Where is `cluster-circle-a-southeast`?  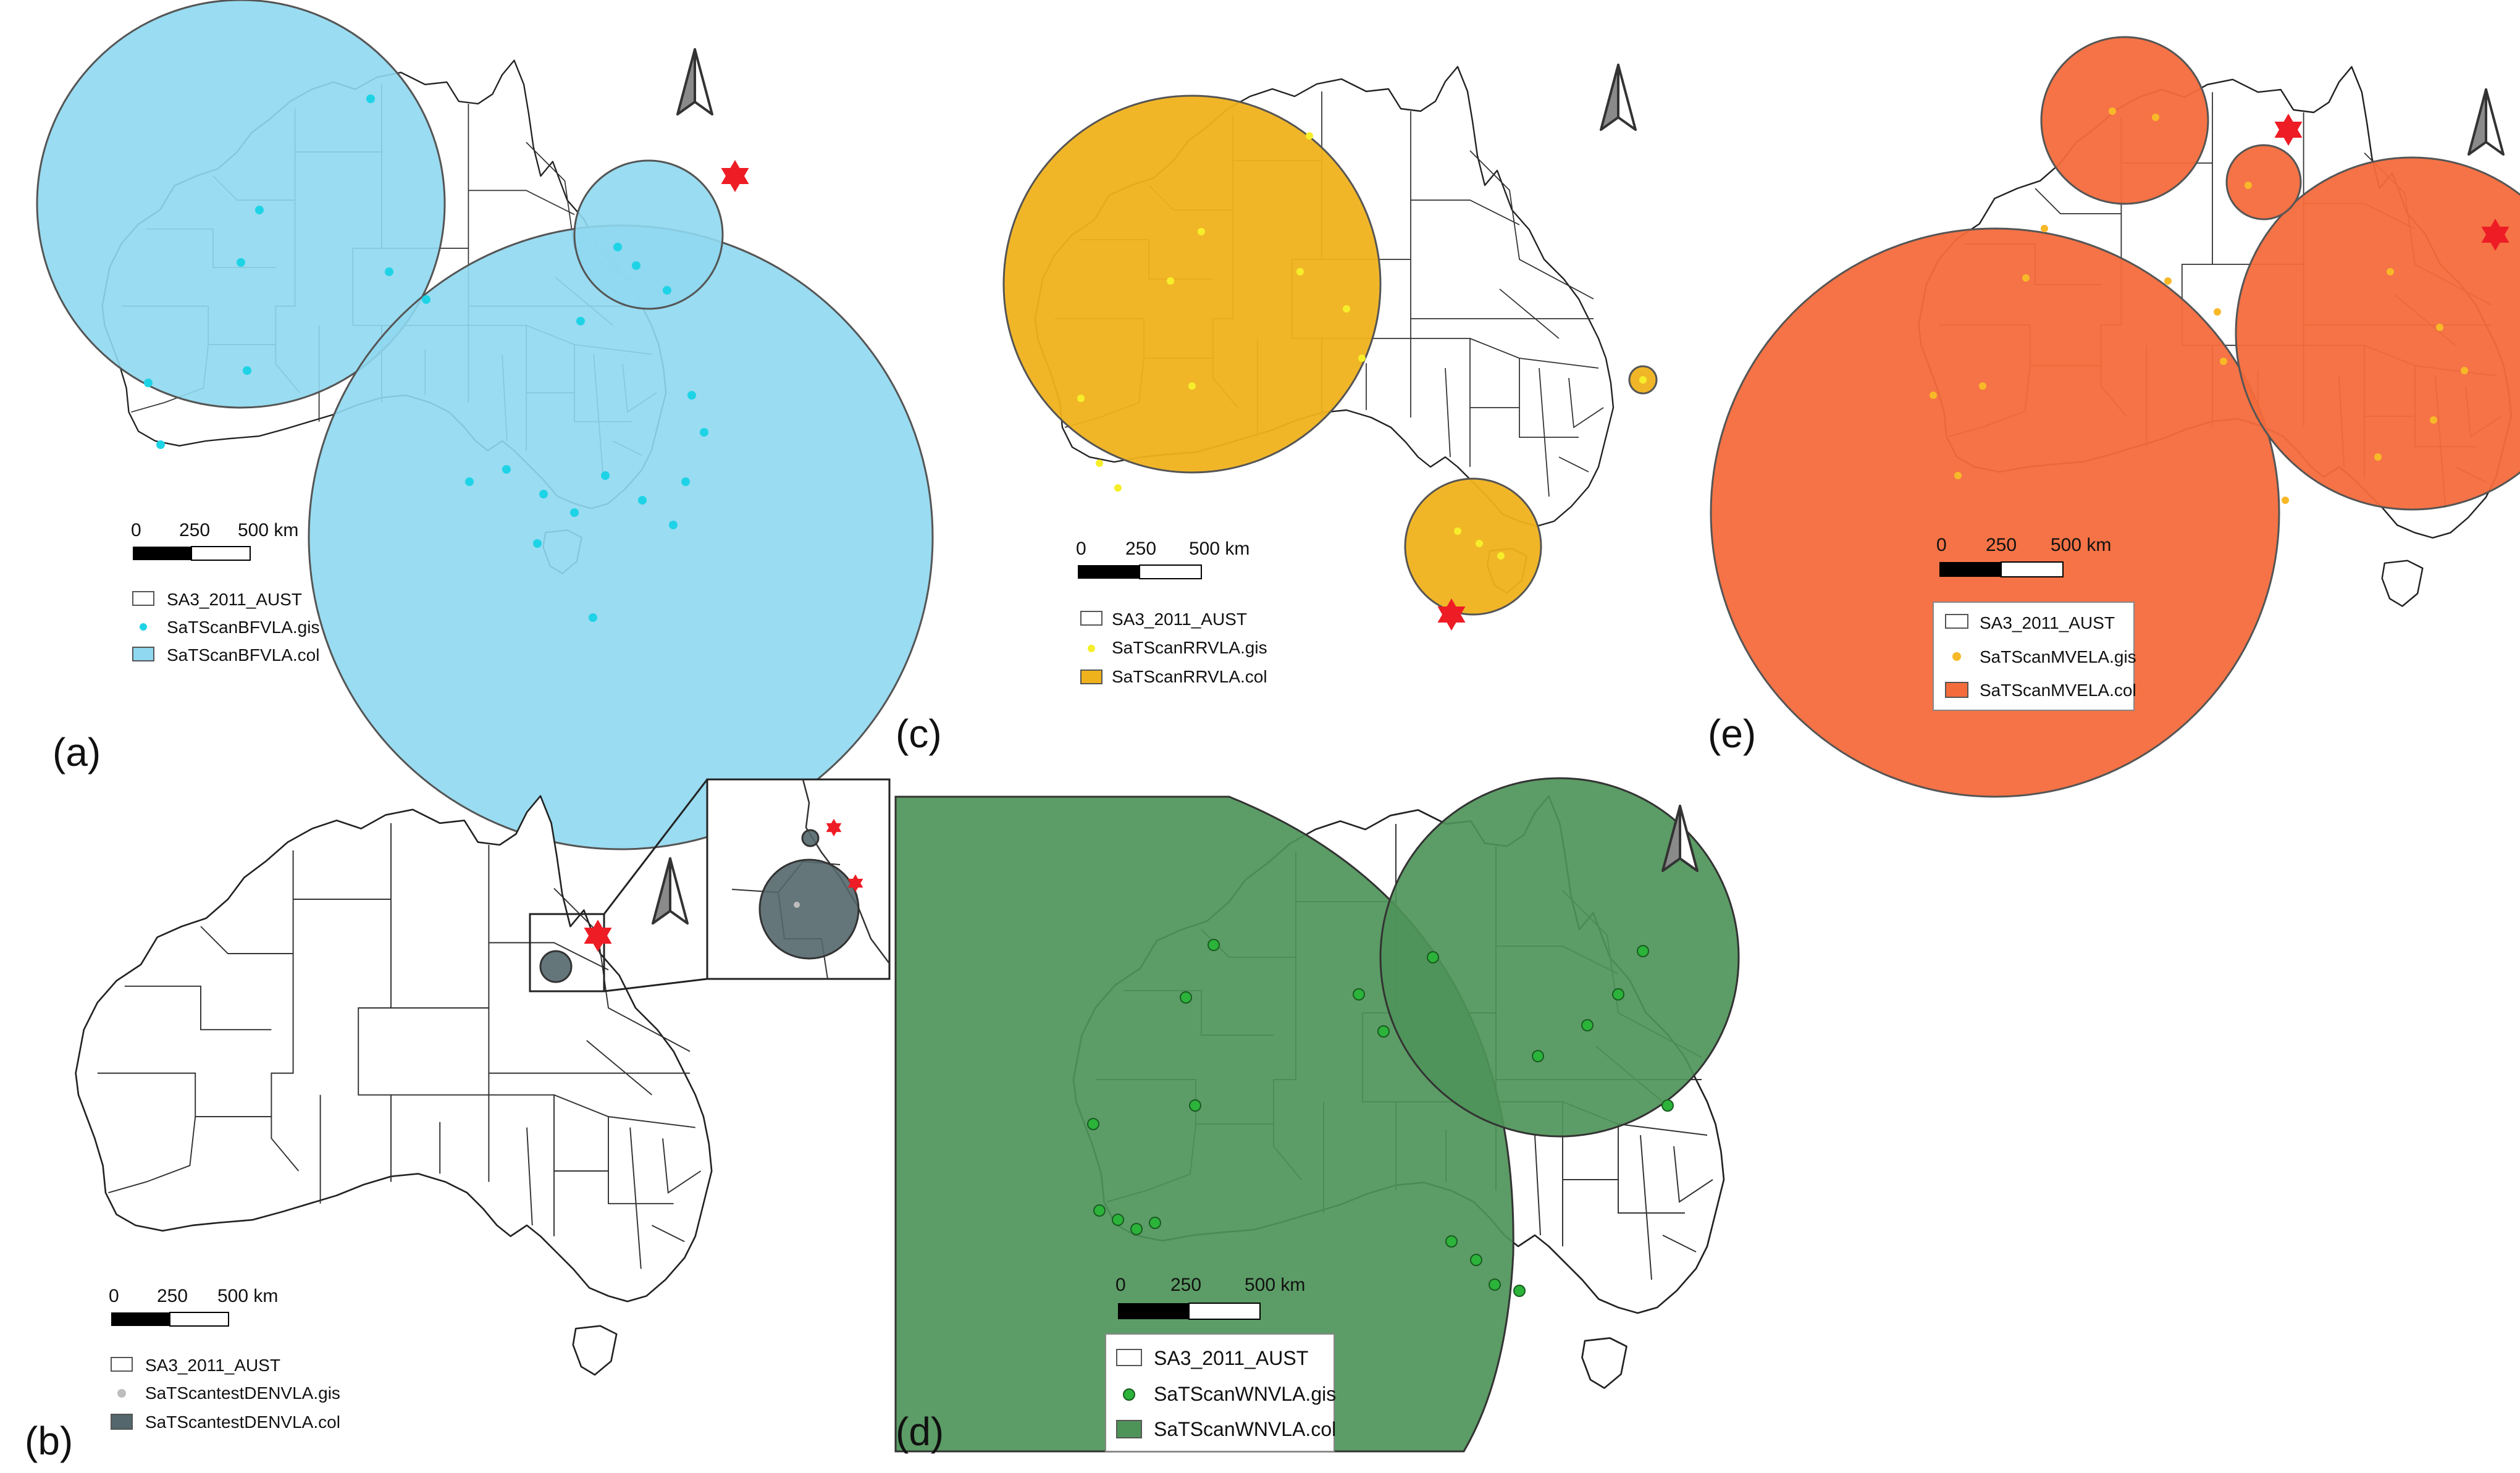 cluster-circle-a-southeast is located at coordinates (621, 537).